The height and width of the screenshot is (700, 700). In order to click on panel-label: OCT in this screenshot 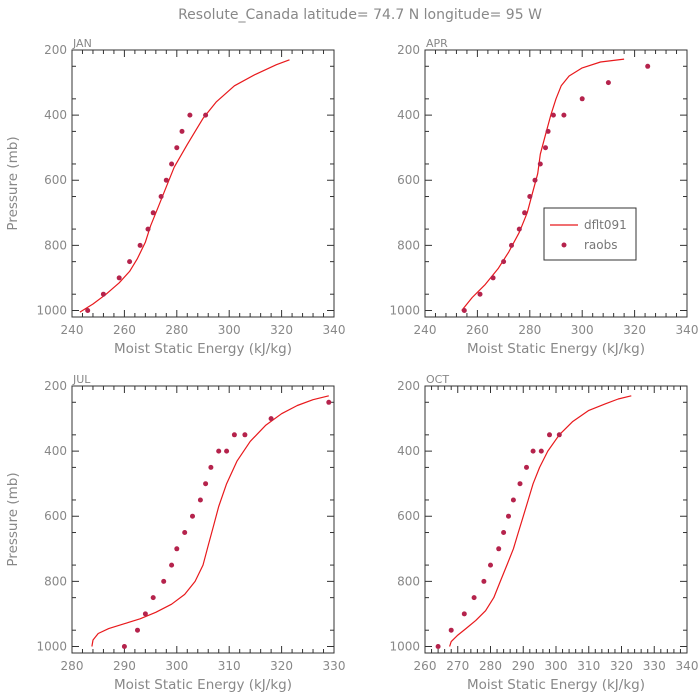, I will do `click(437, 379)`.